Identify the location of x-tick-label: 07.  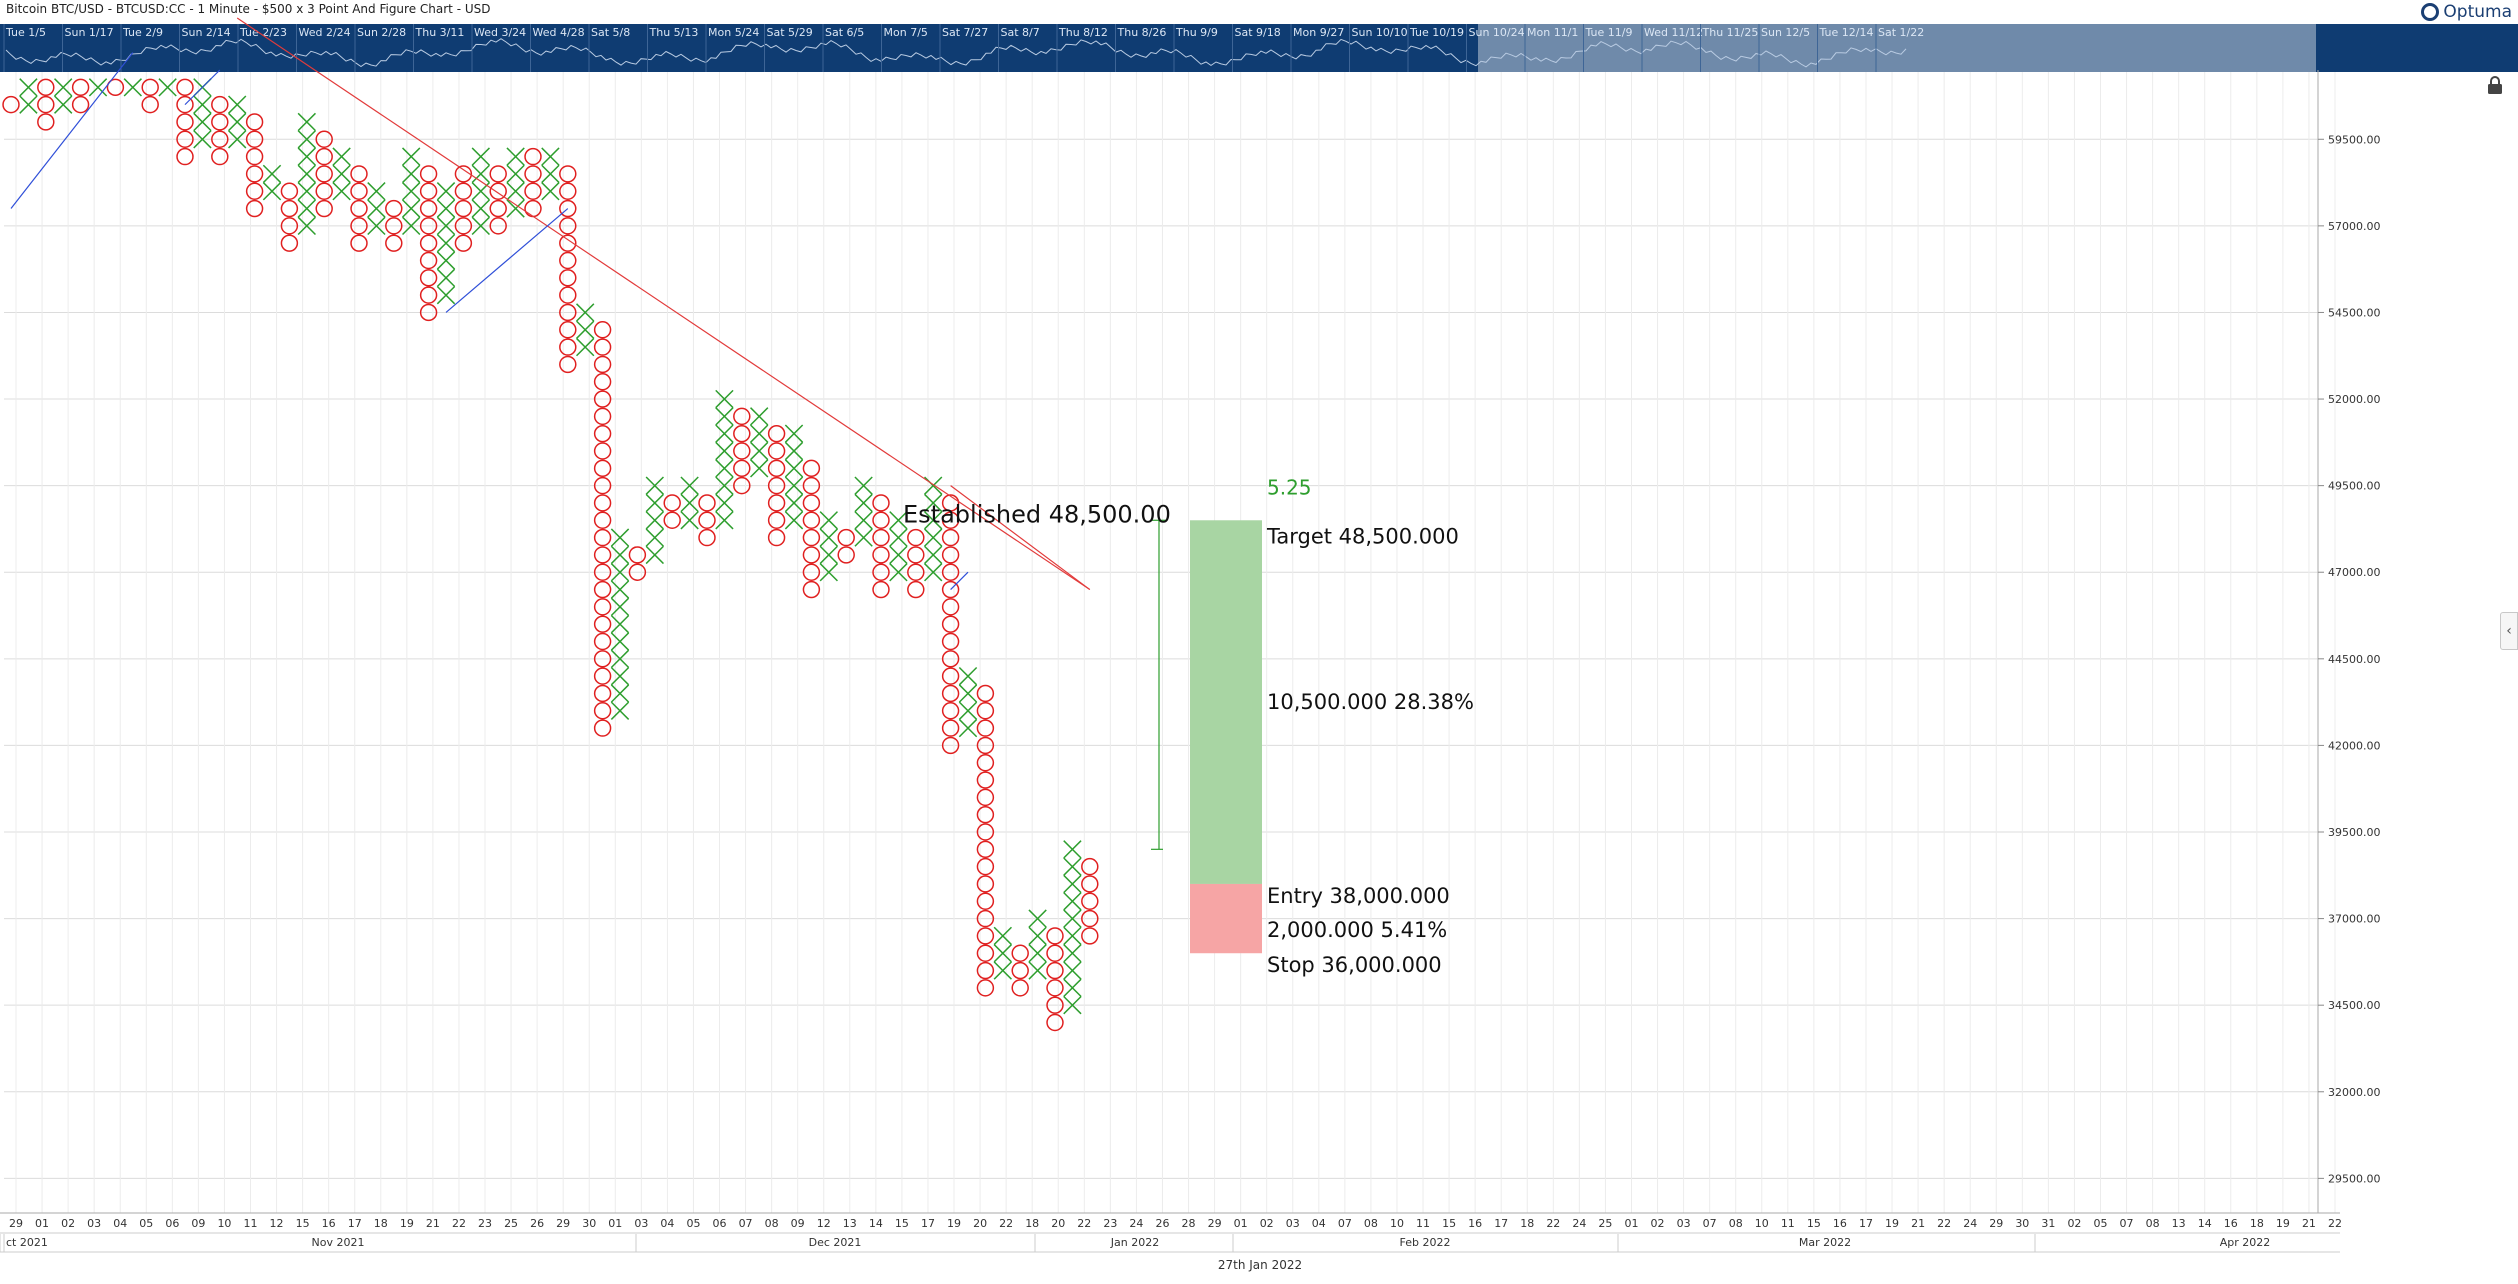
(746, 1223).